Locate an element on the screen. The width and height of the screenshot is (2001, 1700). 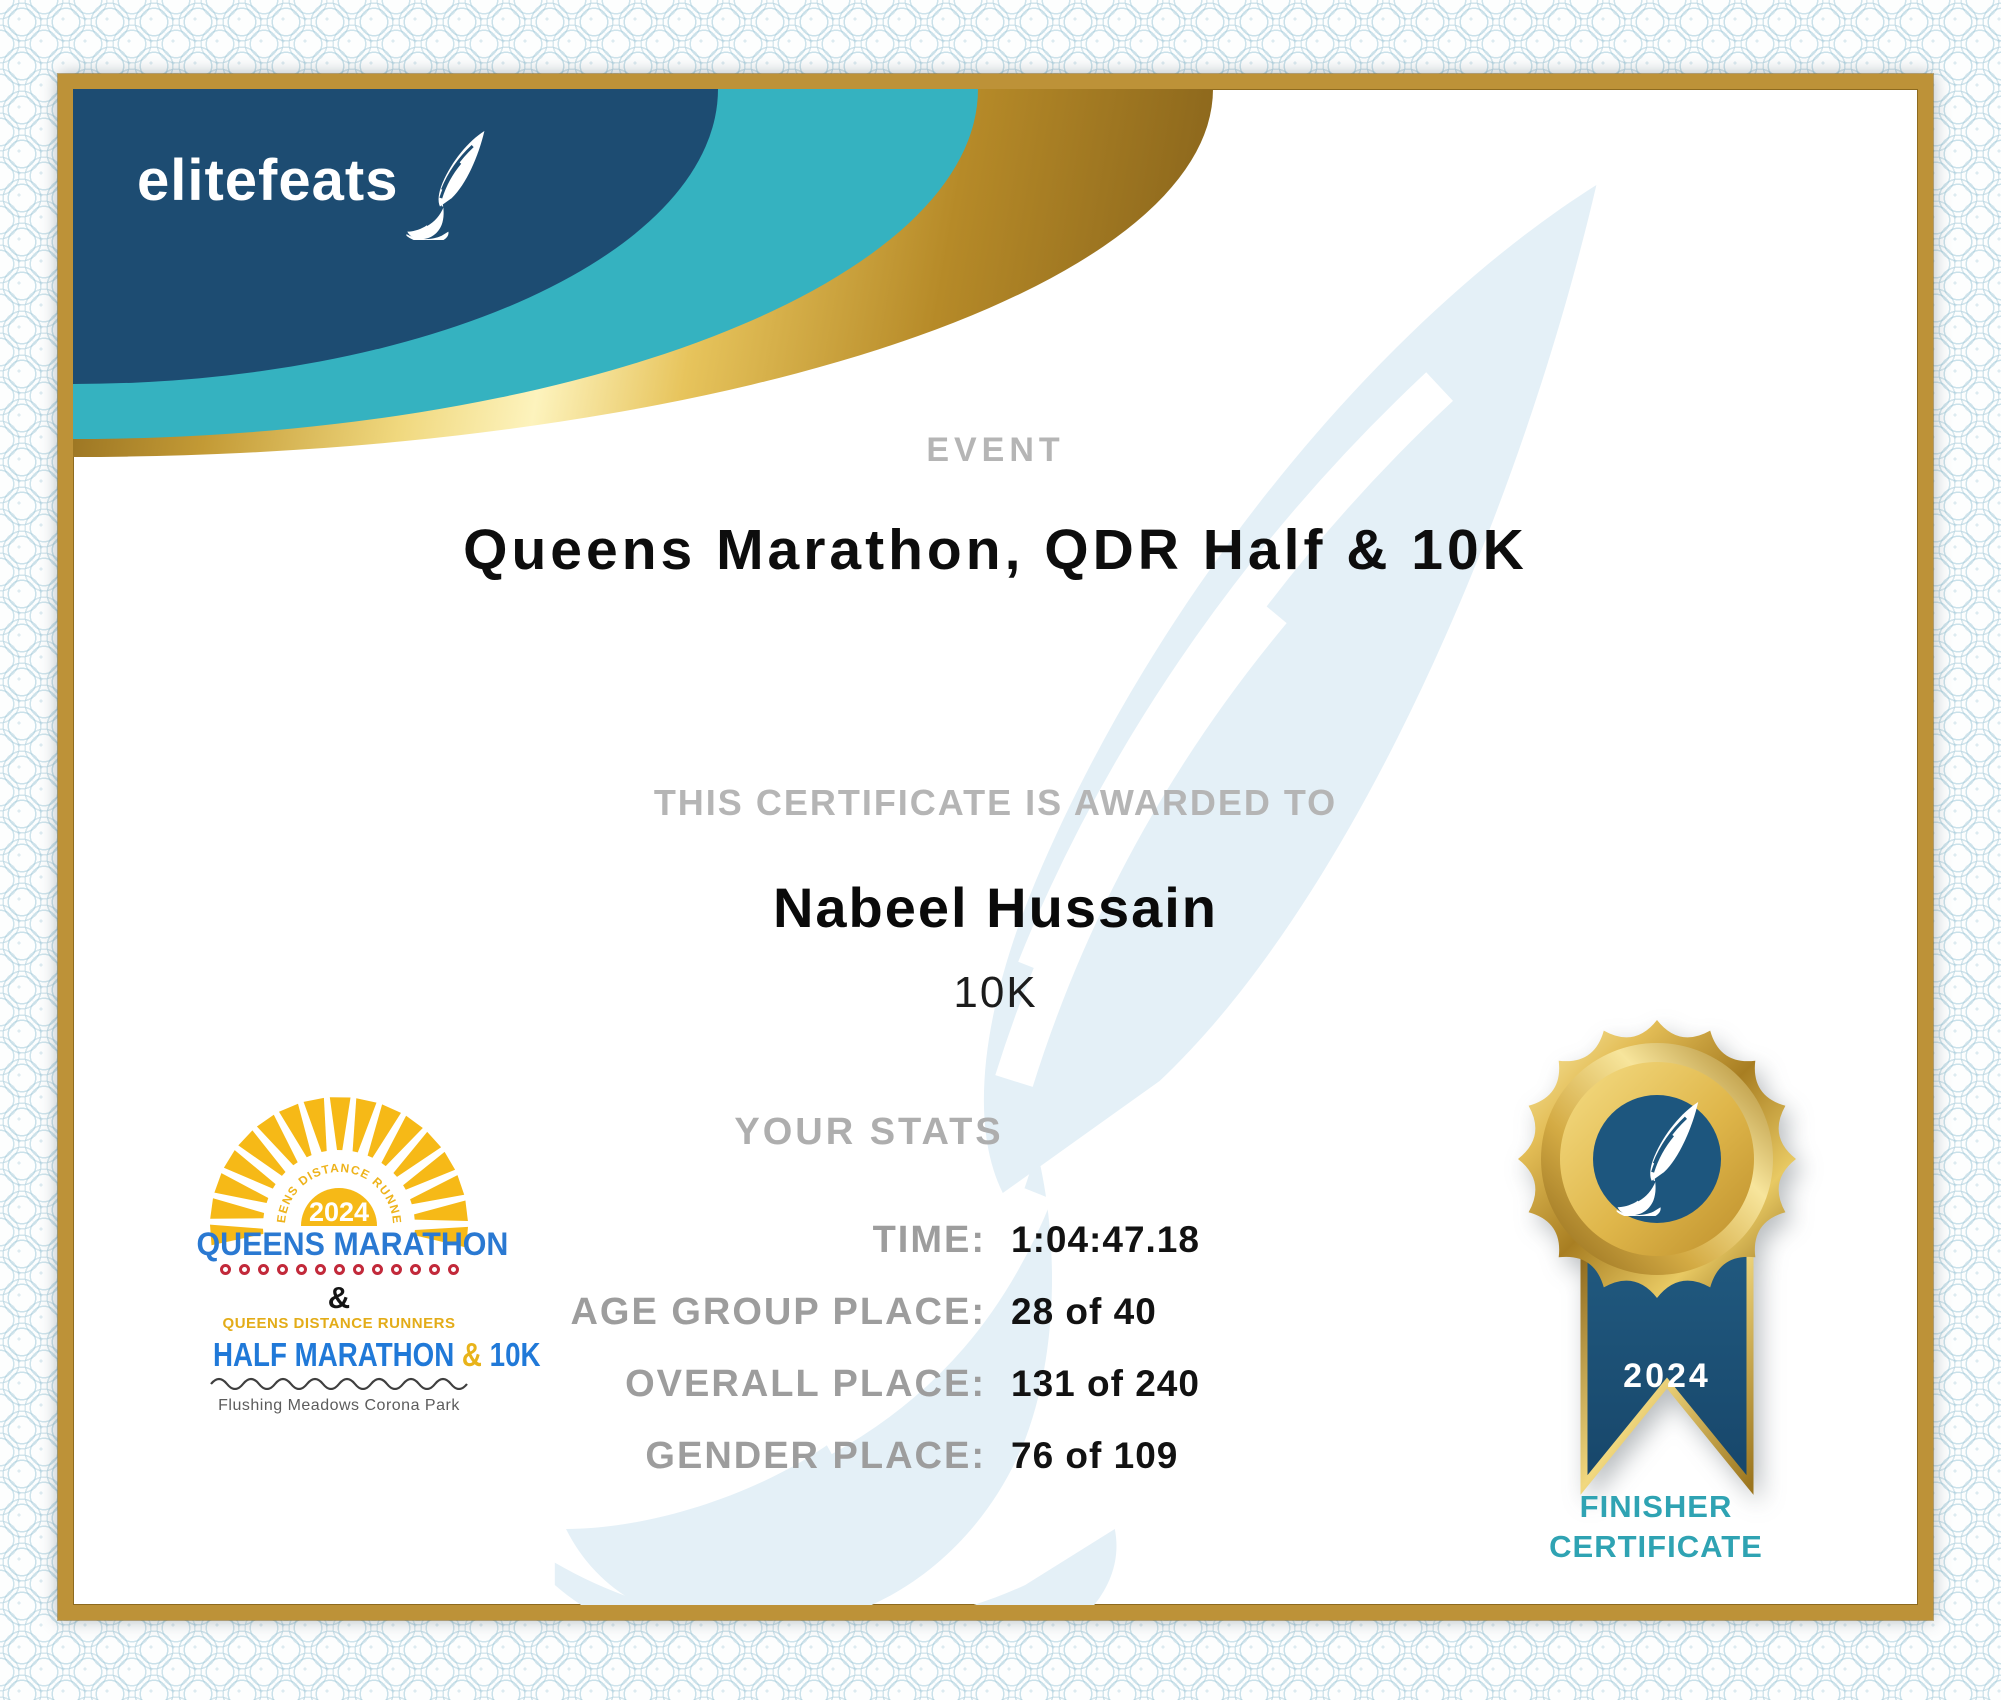
sun-core is located at coordinates (339, 1207).